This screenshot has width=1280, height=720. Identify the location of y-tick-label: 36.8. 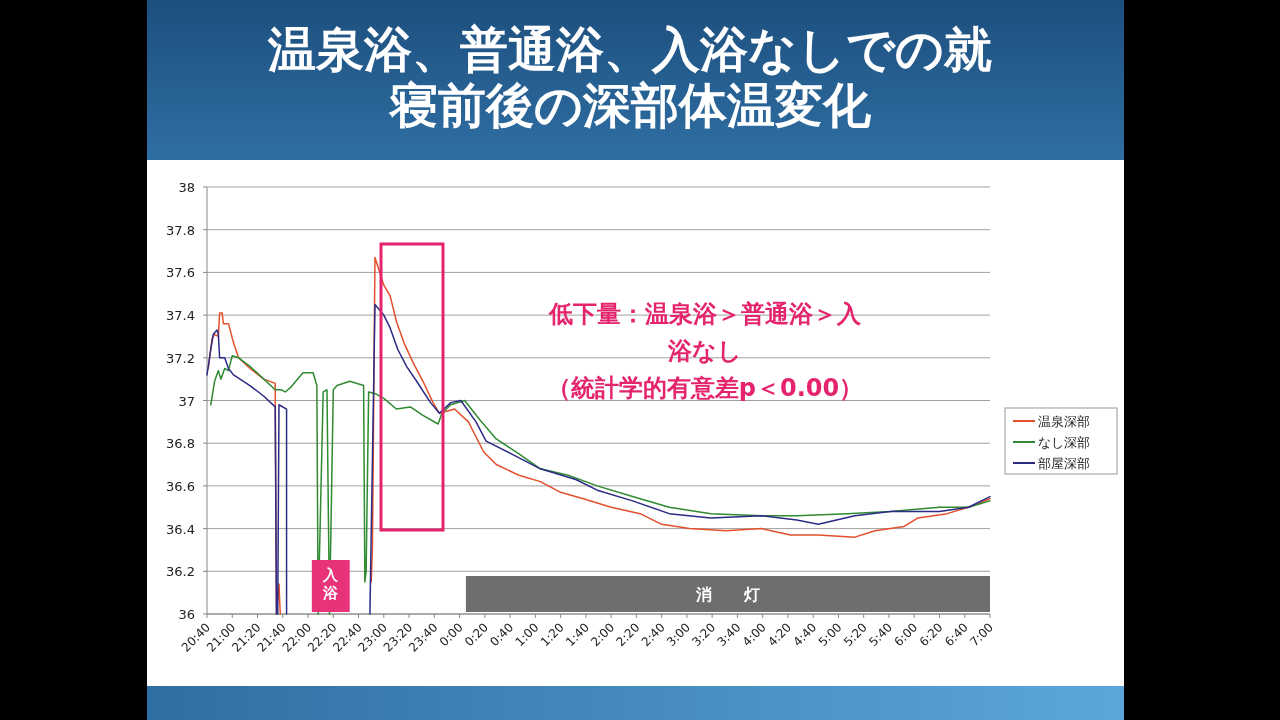
(180, 444).